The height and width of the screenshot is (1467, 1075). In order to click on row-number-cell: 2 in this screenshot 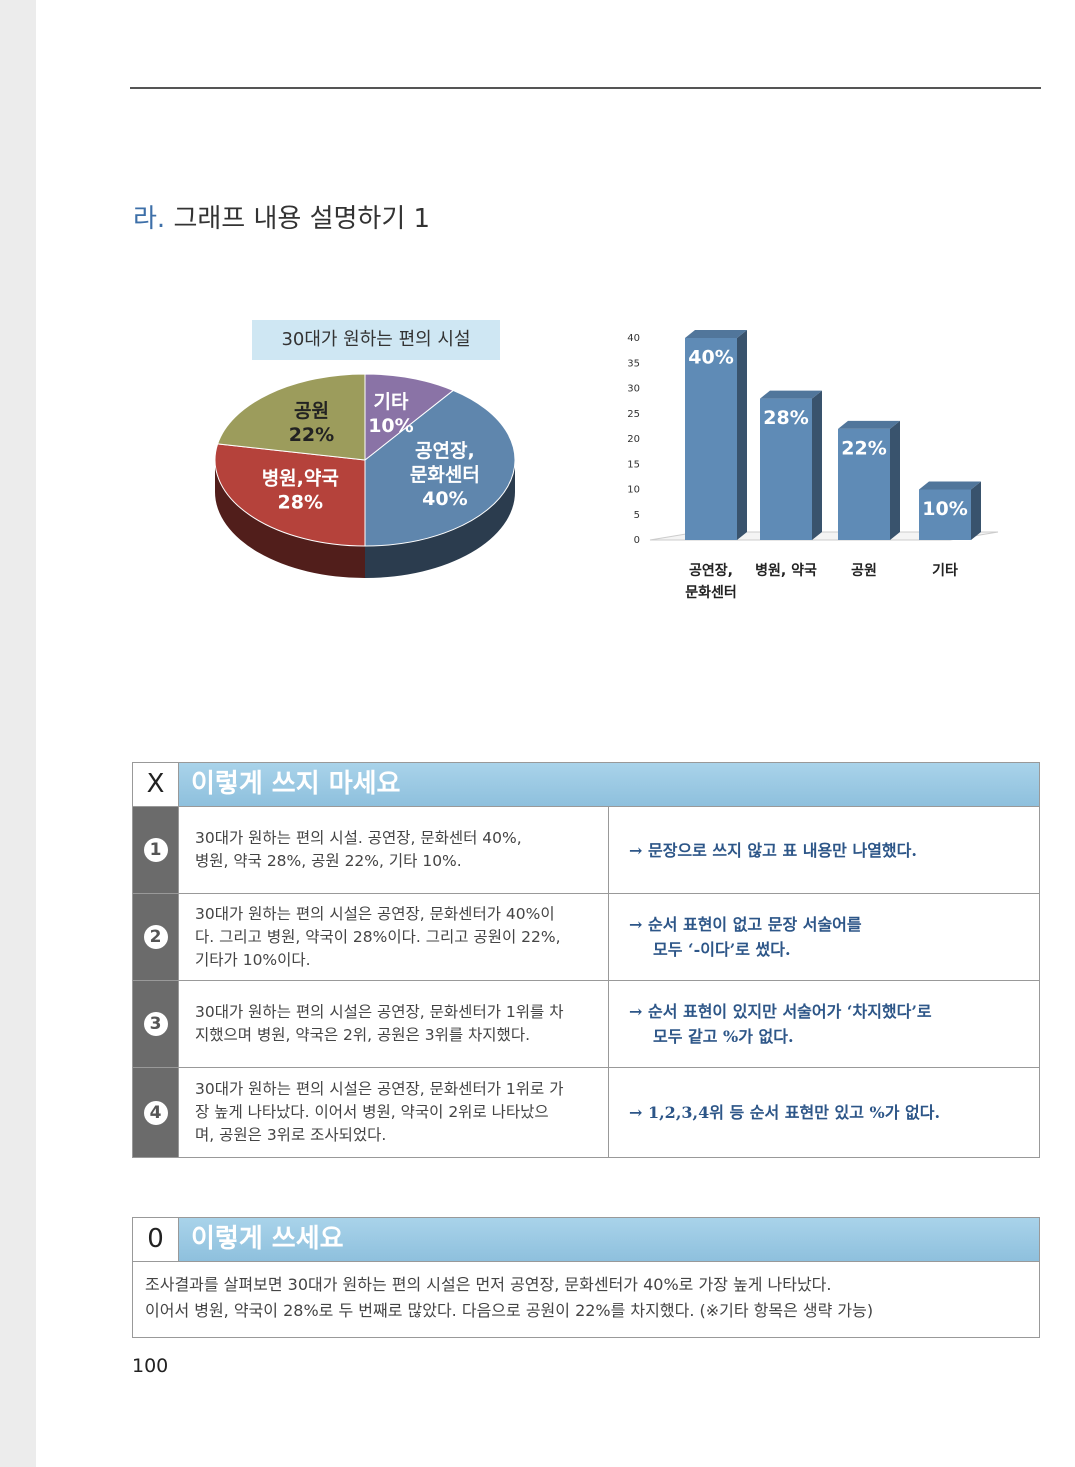, I will do `click(156, 937)`.